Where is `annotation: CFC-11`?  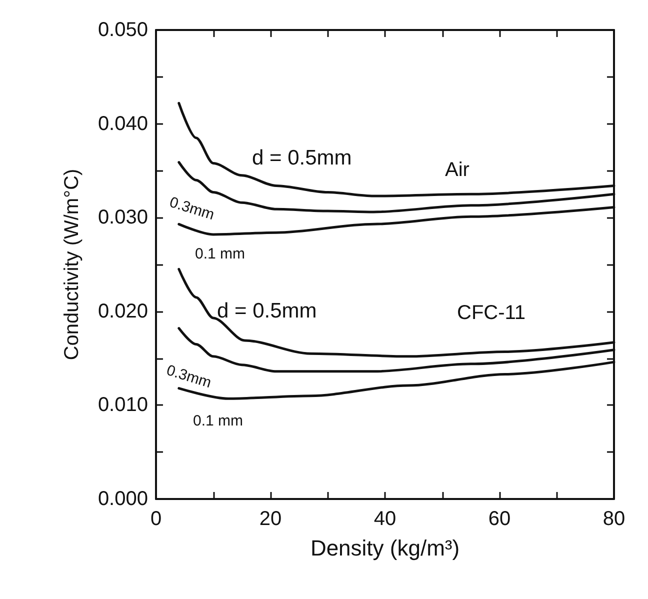
annotation: CFC-11 is located at coordinates (491, 313).